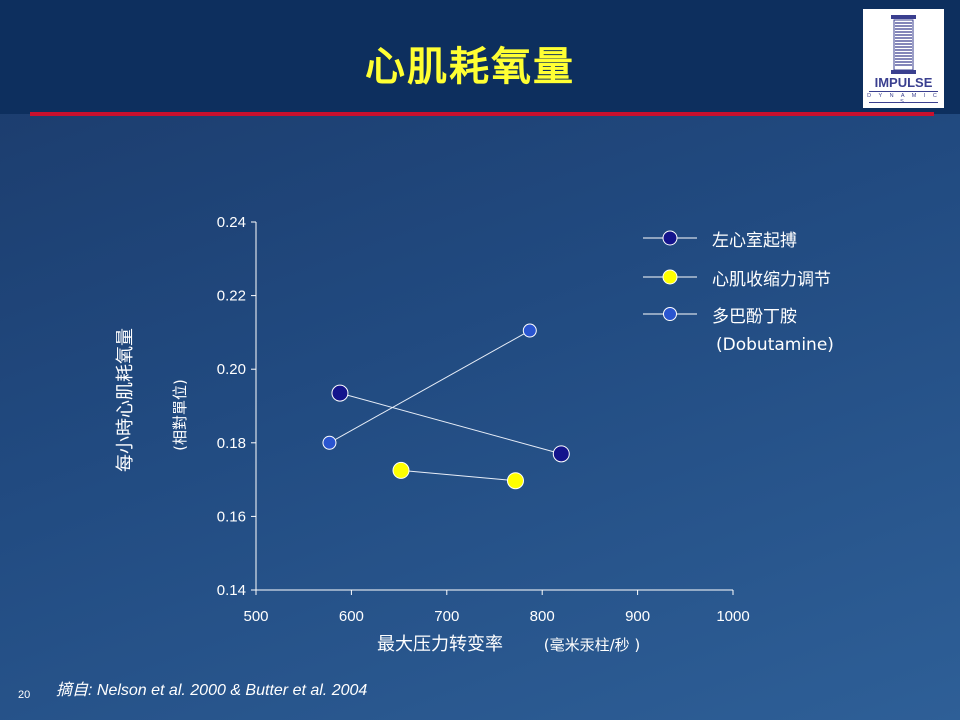 The height and width of the screenshot is (720, 960). I want to click on y-tick-label: 0.16, so click(231, 516).